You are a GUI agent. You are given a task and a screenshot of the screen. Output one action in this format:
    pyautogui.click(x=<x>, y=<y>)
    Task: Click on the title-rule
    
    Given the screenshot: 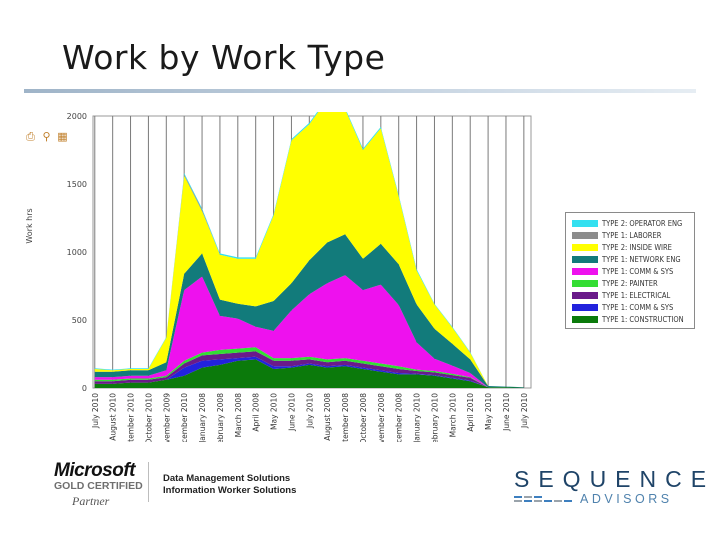 What is the action you would take?
    pyautogui.click(x=360, y=91)
    